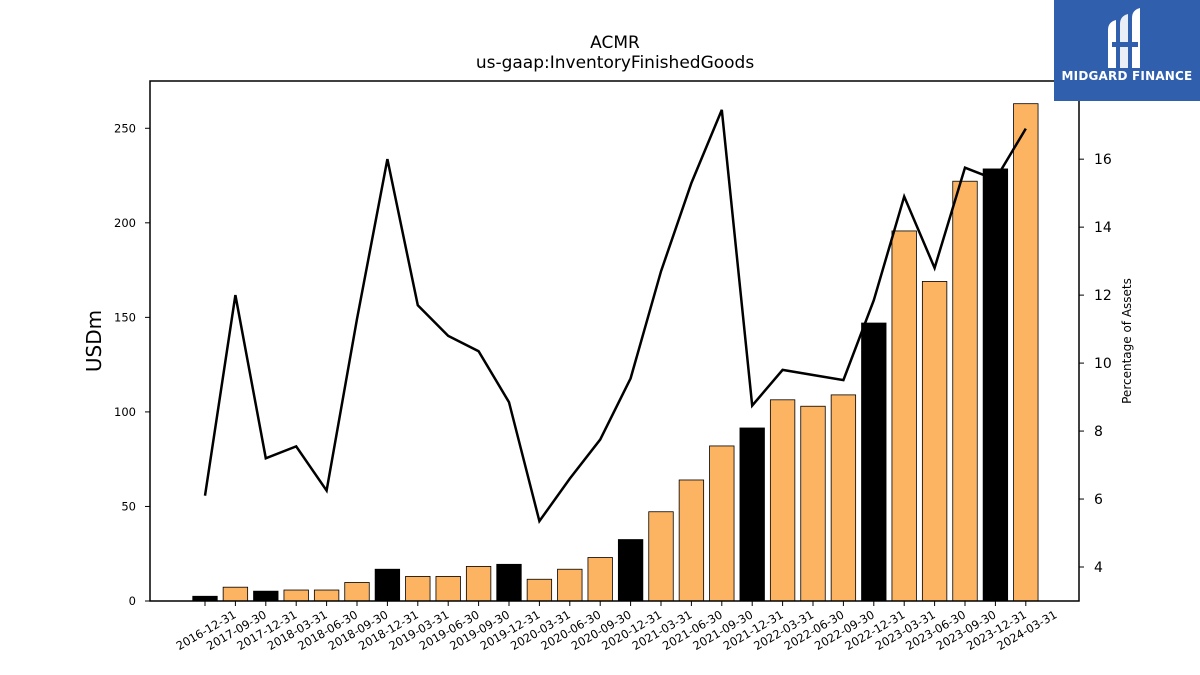 The width and height of the screenshot is (1200, 675). I want to click on y2-tick-label: 4, so click(1098, 568).